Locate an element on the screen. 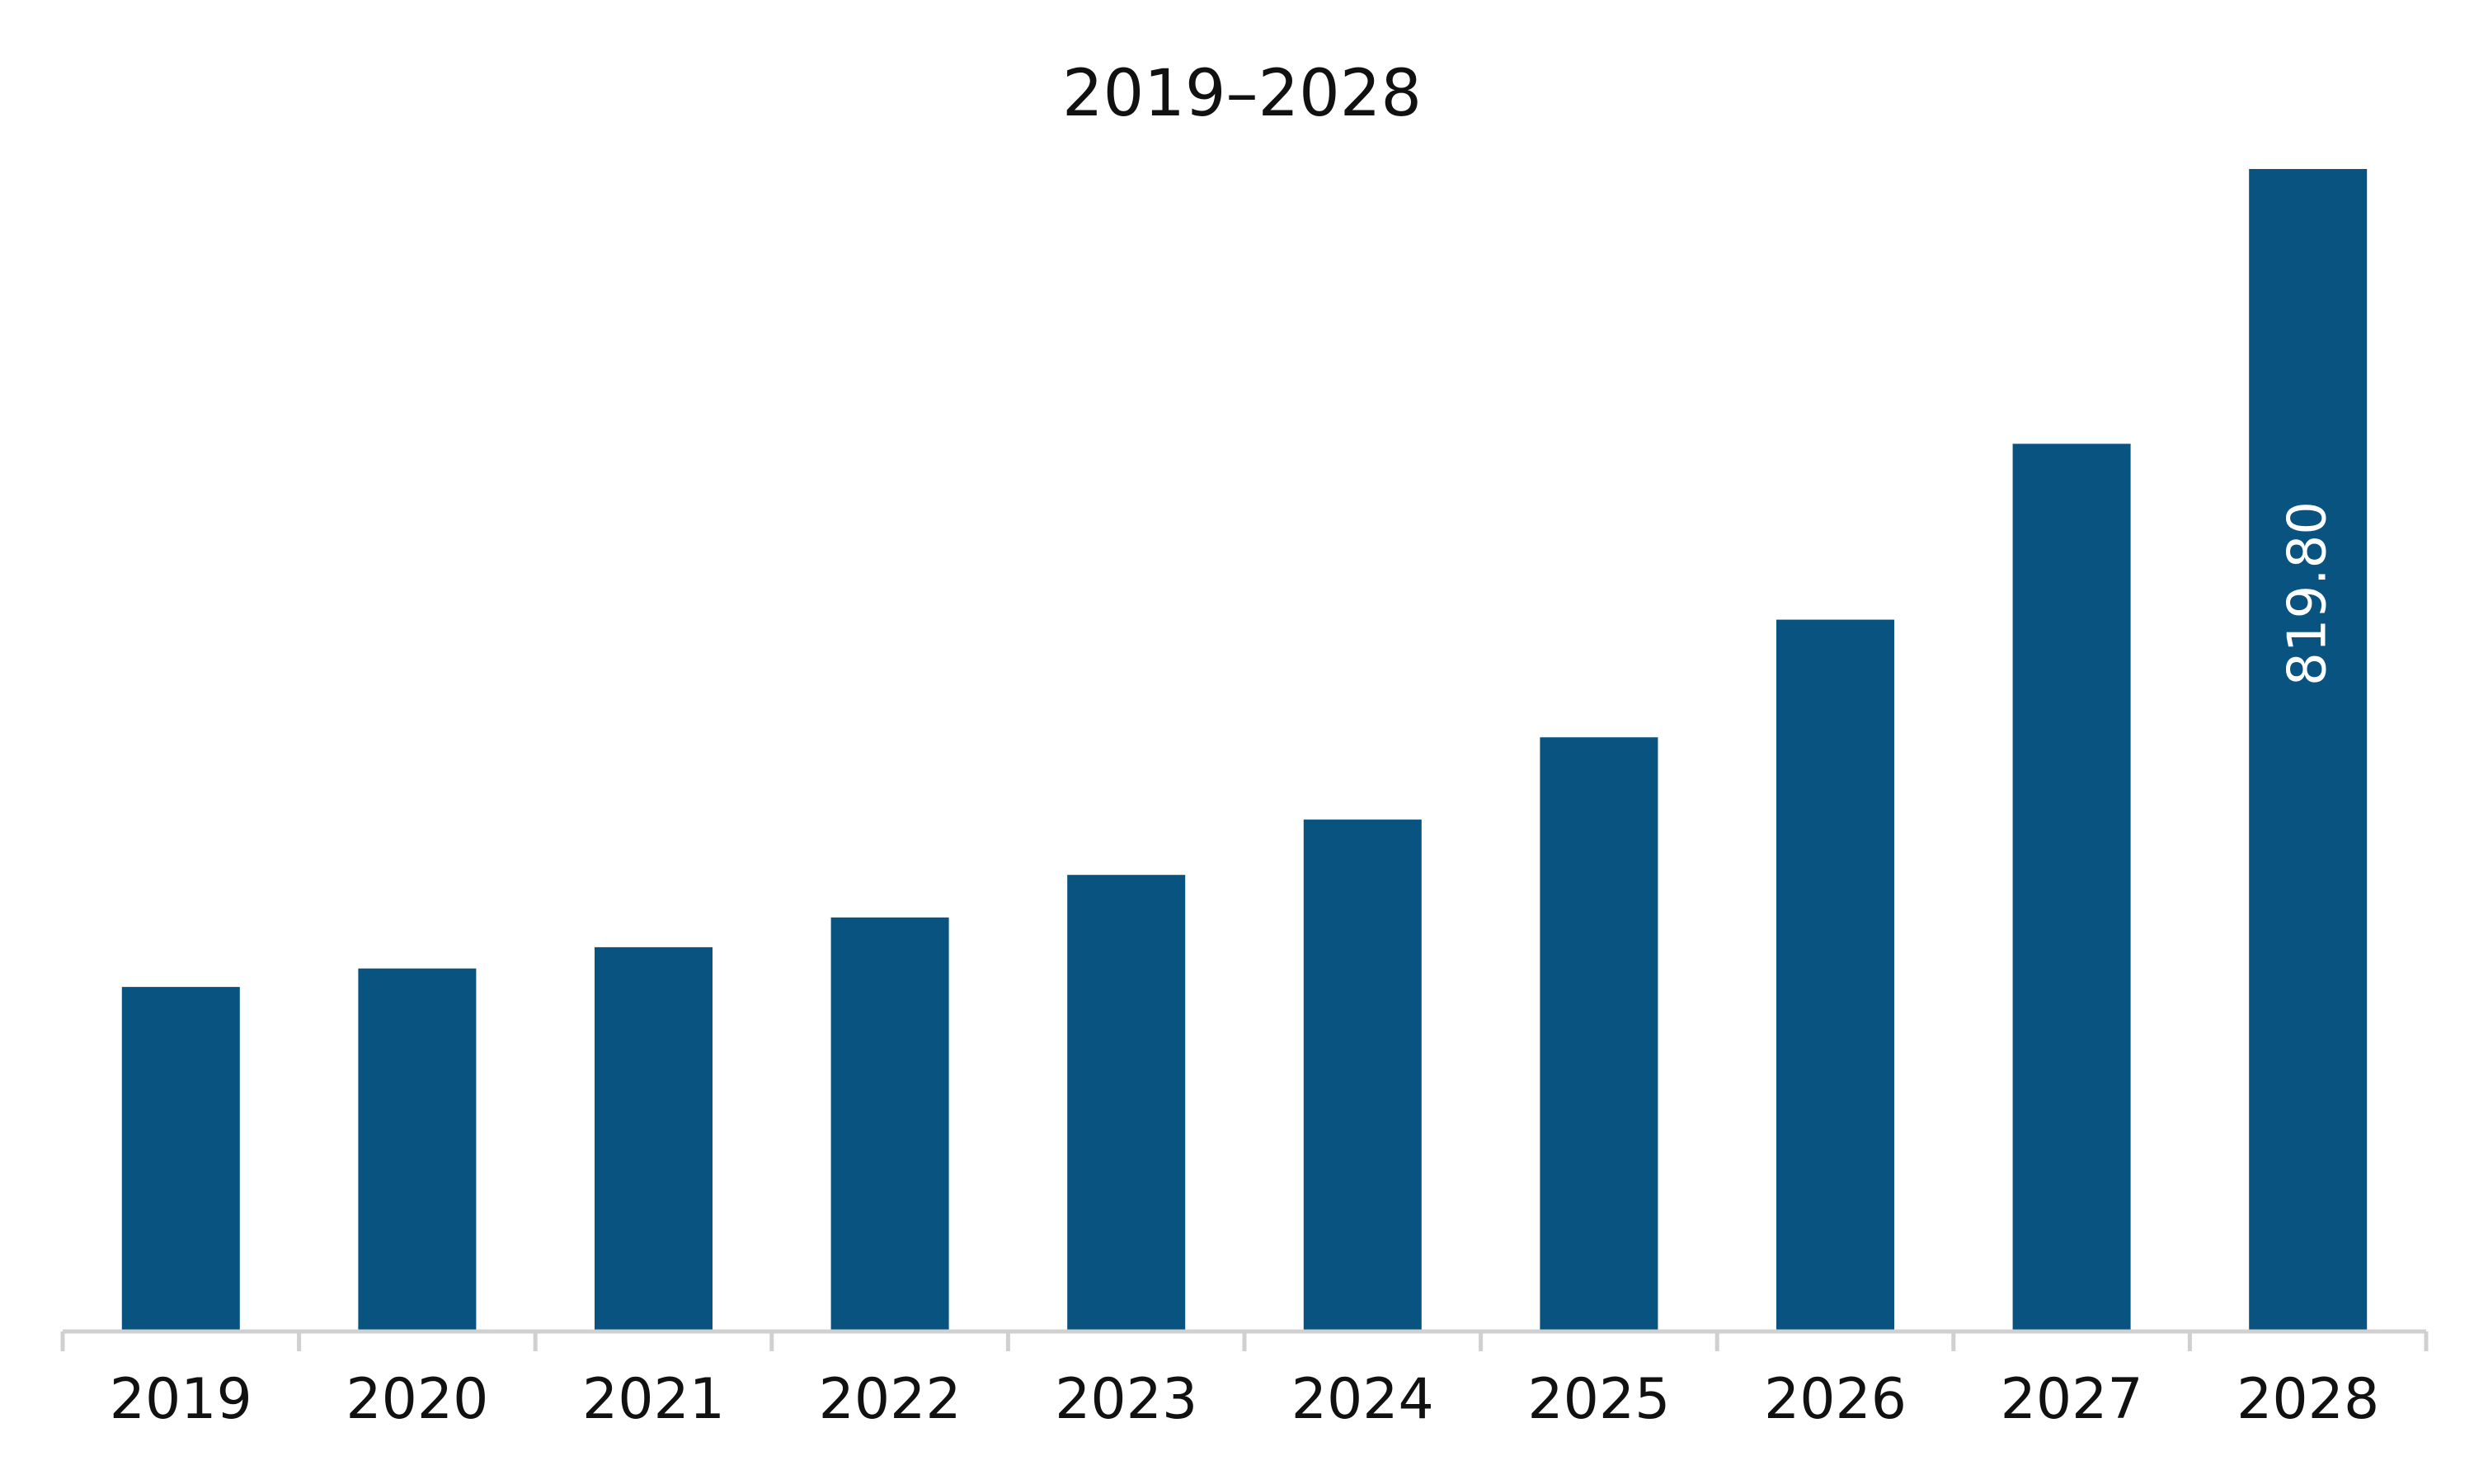  x-tick-label-2023: 2023 is located at coordinates (1126, 1399).